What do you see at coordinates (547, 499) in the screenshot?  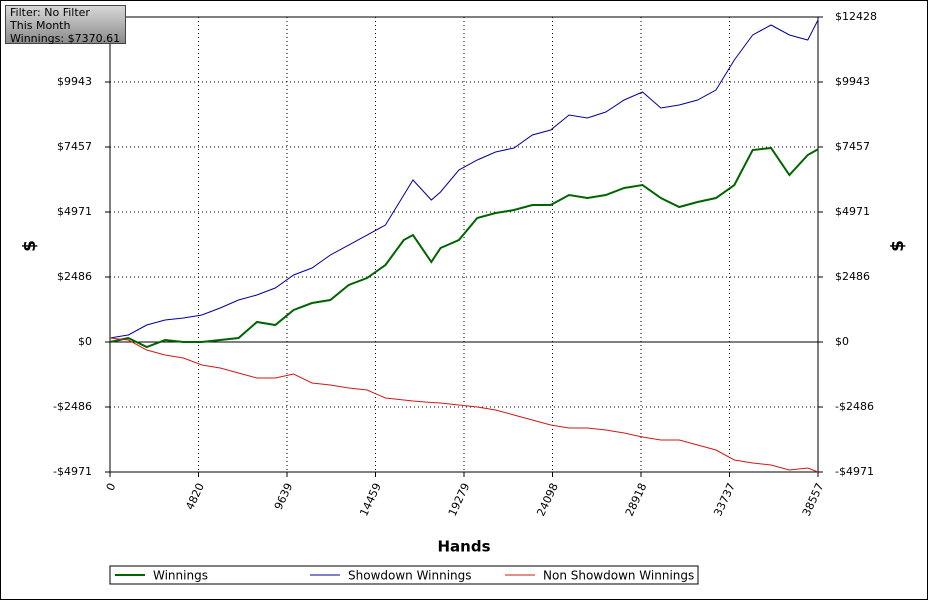 I see `x-tick-label: 24098` at bounding box center [547, 499].